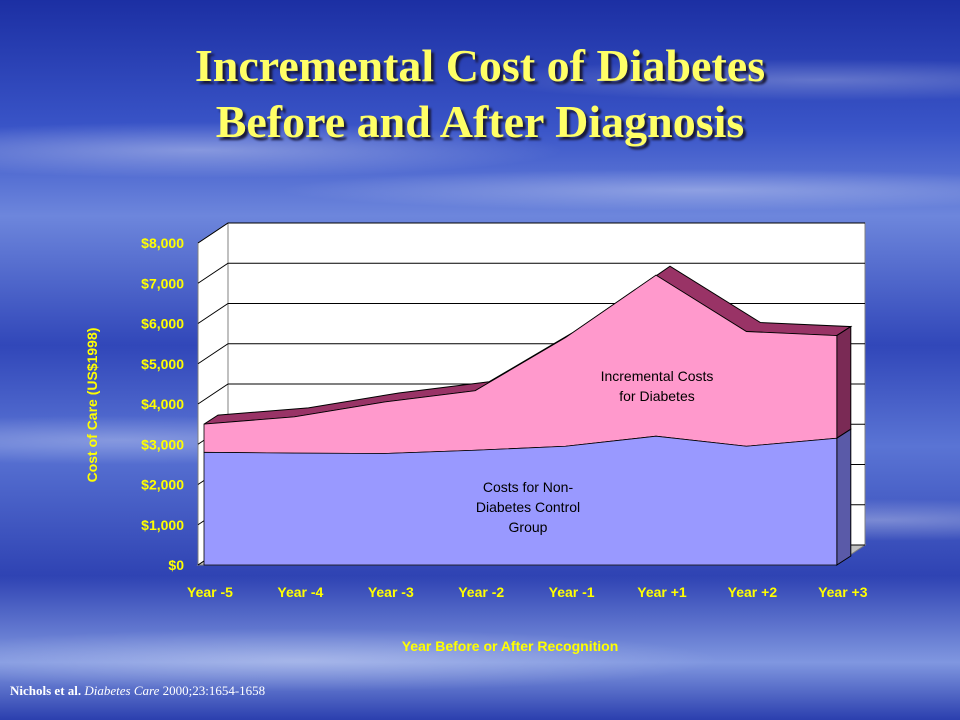 This screenshot has width=960, height=720. Describe the element at coordinates (657, 376) in the screenshot. I see `annotation-line: Incremental Costs` at that location.